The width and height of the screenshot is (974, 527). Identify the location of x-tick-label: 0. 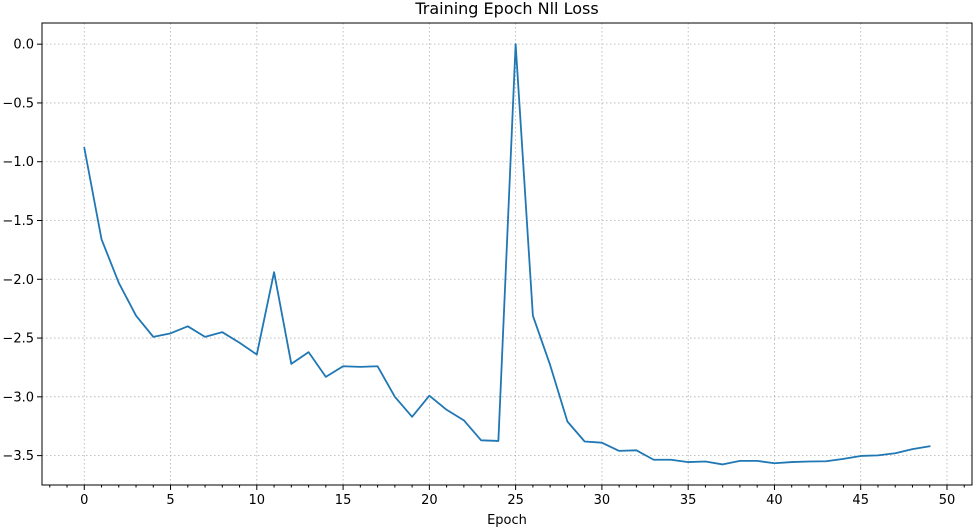
(84, 500).